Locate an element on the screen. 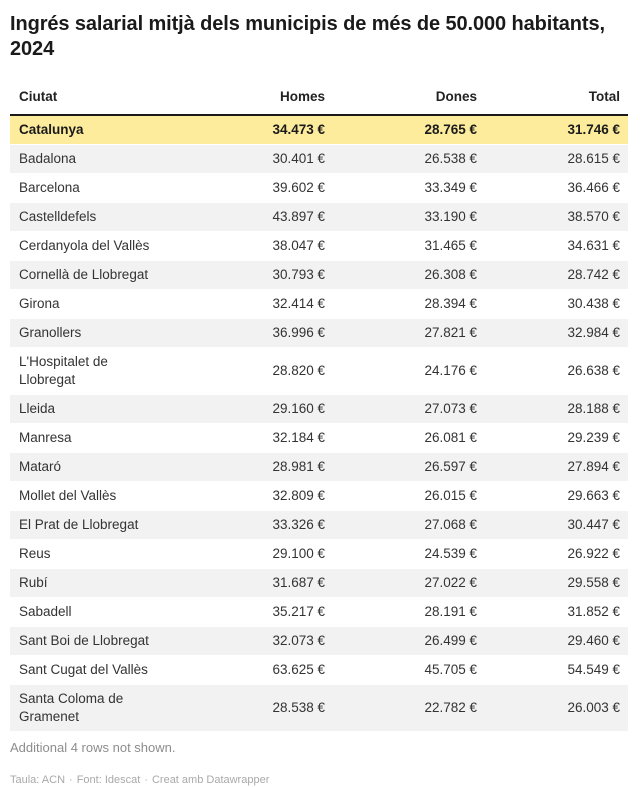 Image resolution: width=640 pixels, height=787 pixels. attribution-font: Font: Idescat is located at coordinates (108, 780).